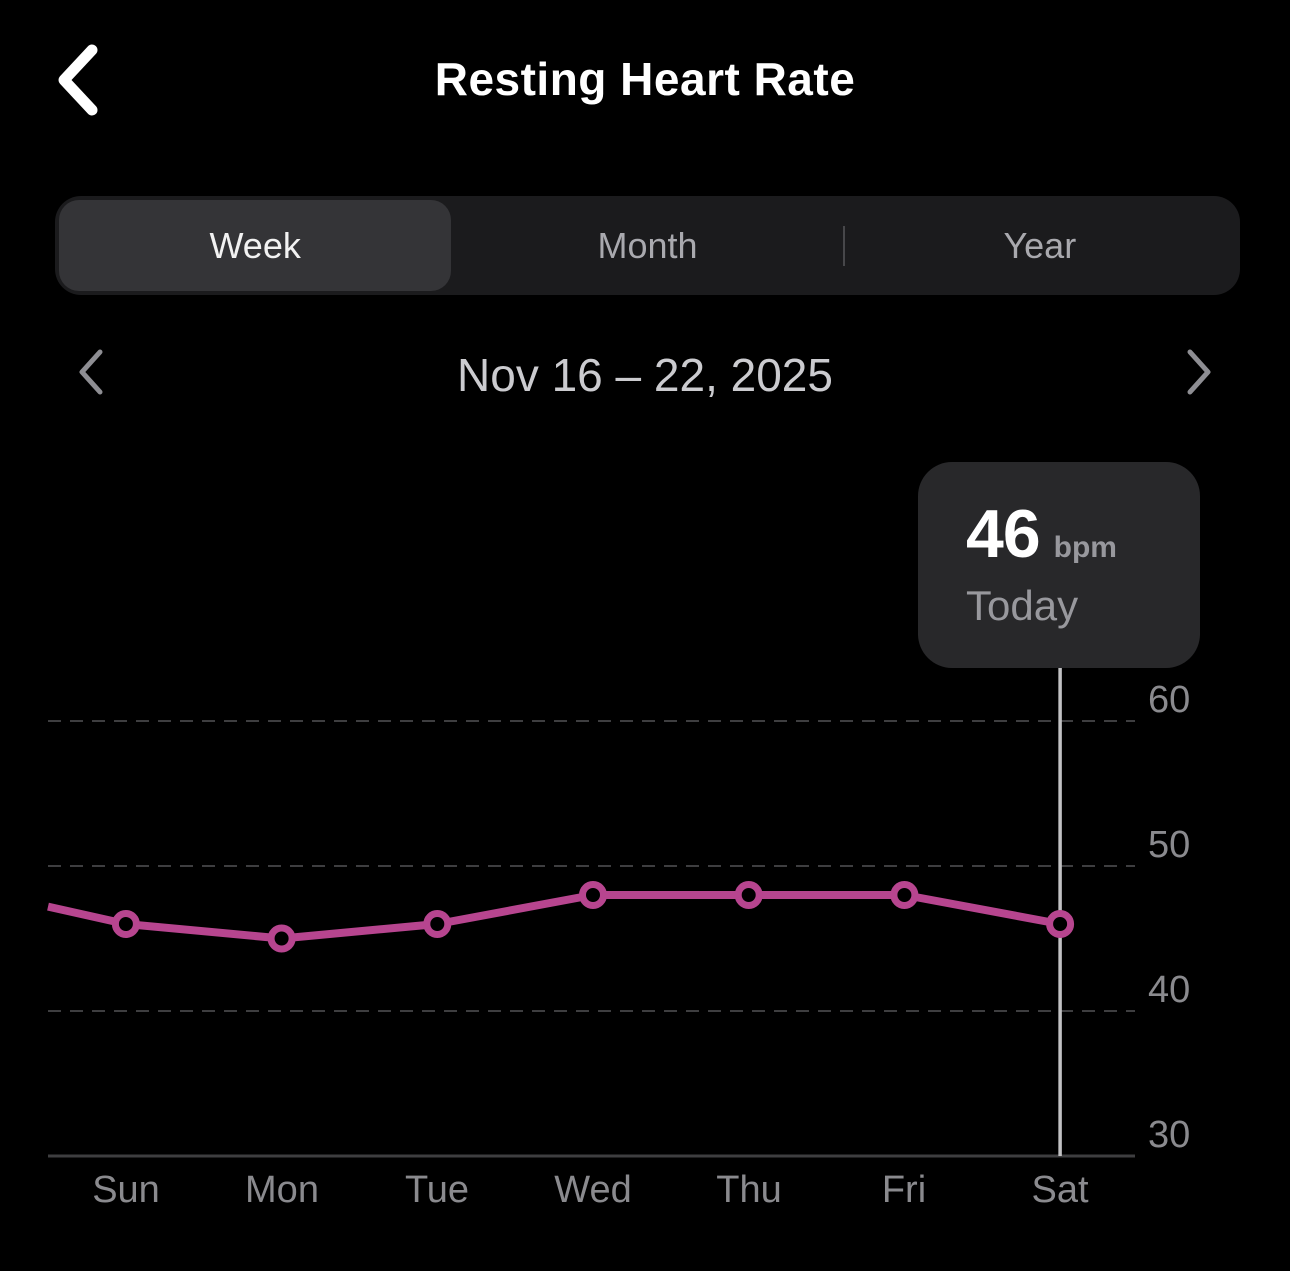  What do you see at coordinates (904, 895) in the screenshot?
I see `data-point-fri` at bounding box center [904, 895].